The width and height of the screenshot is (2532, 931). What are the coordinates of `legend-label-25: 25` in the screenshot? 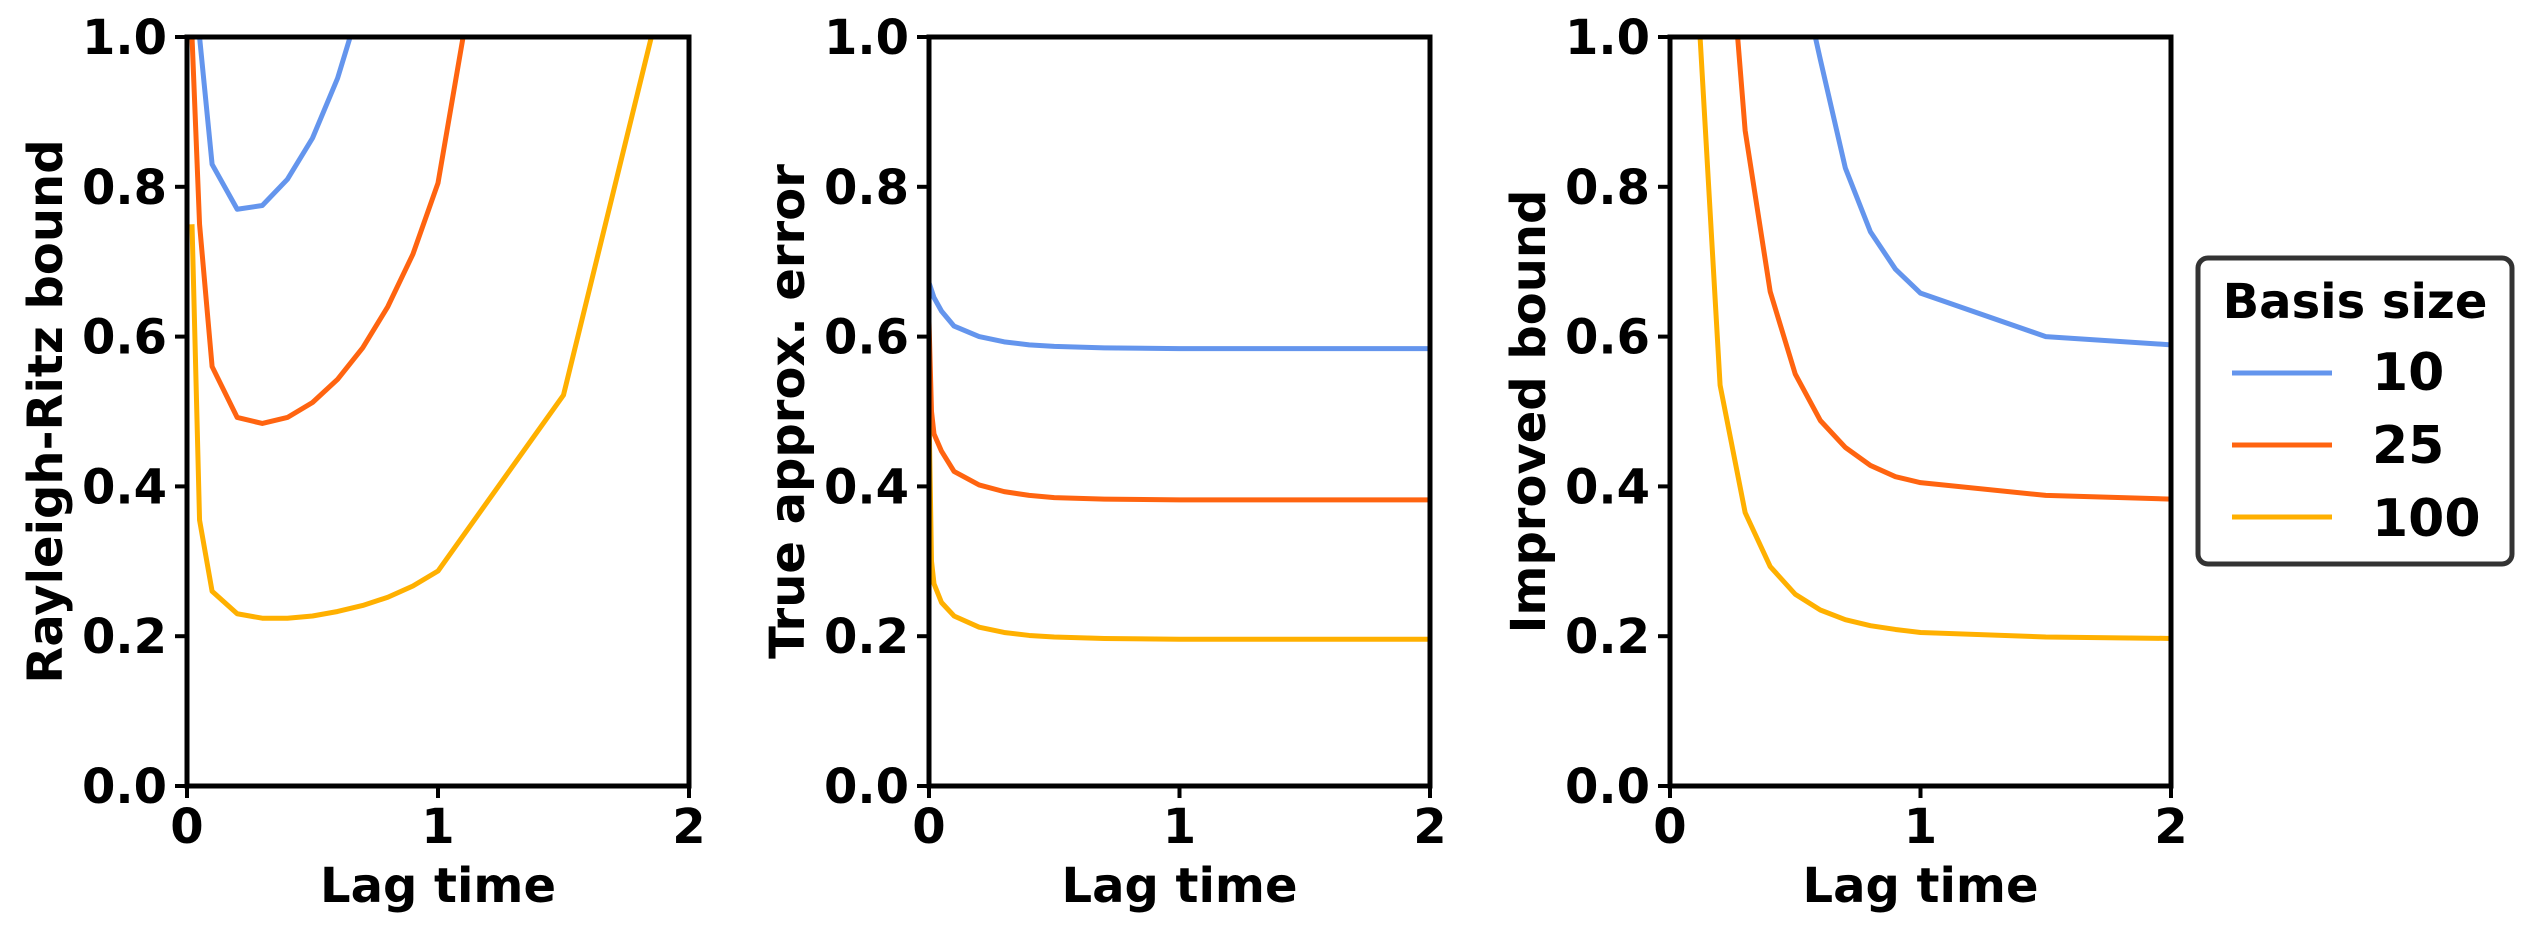 It's located at (2408, 446).